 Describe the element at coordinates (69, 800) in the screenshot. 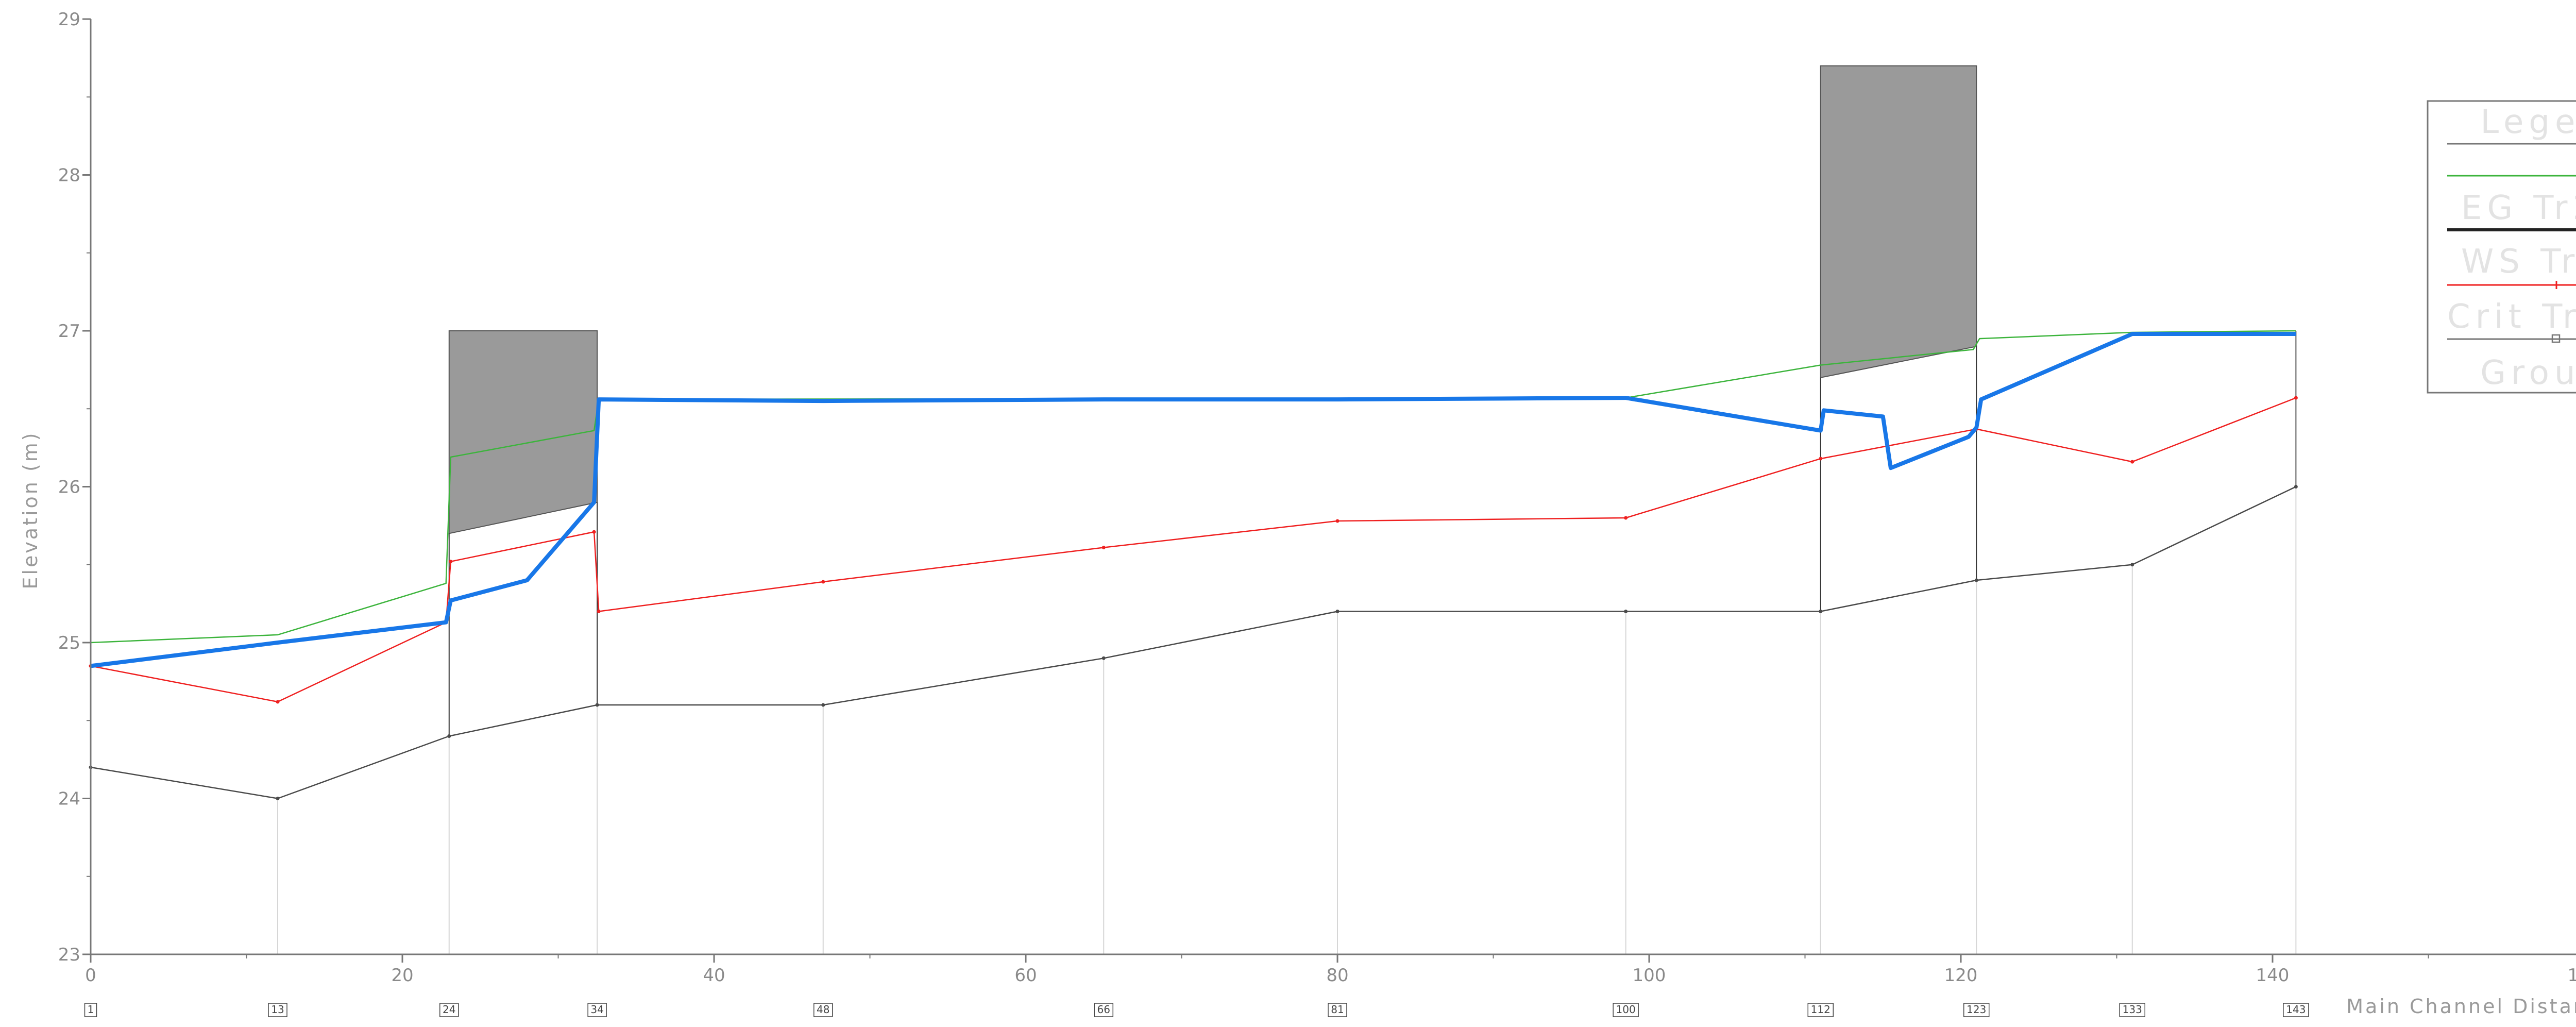

I see `y-tick-label-24: 24` at that location.